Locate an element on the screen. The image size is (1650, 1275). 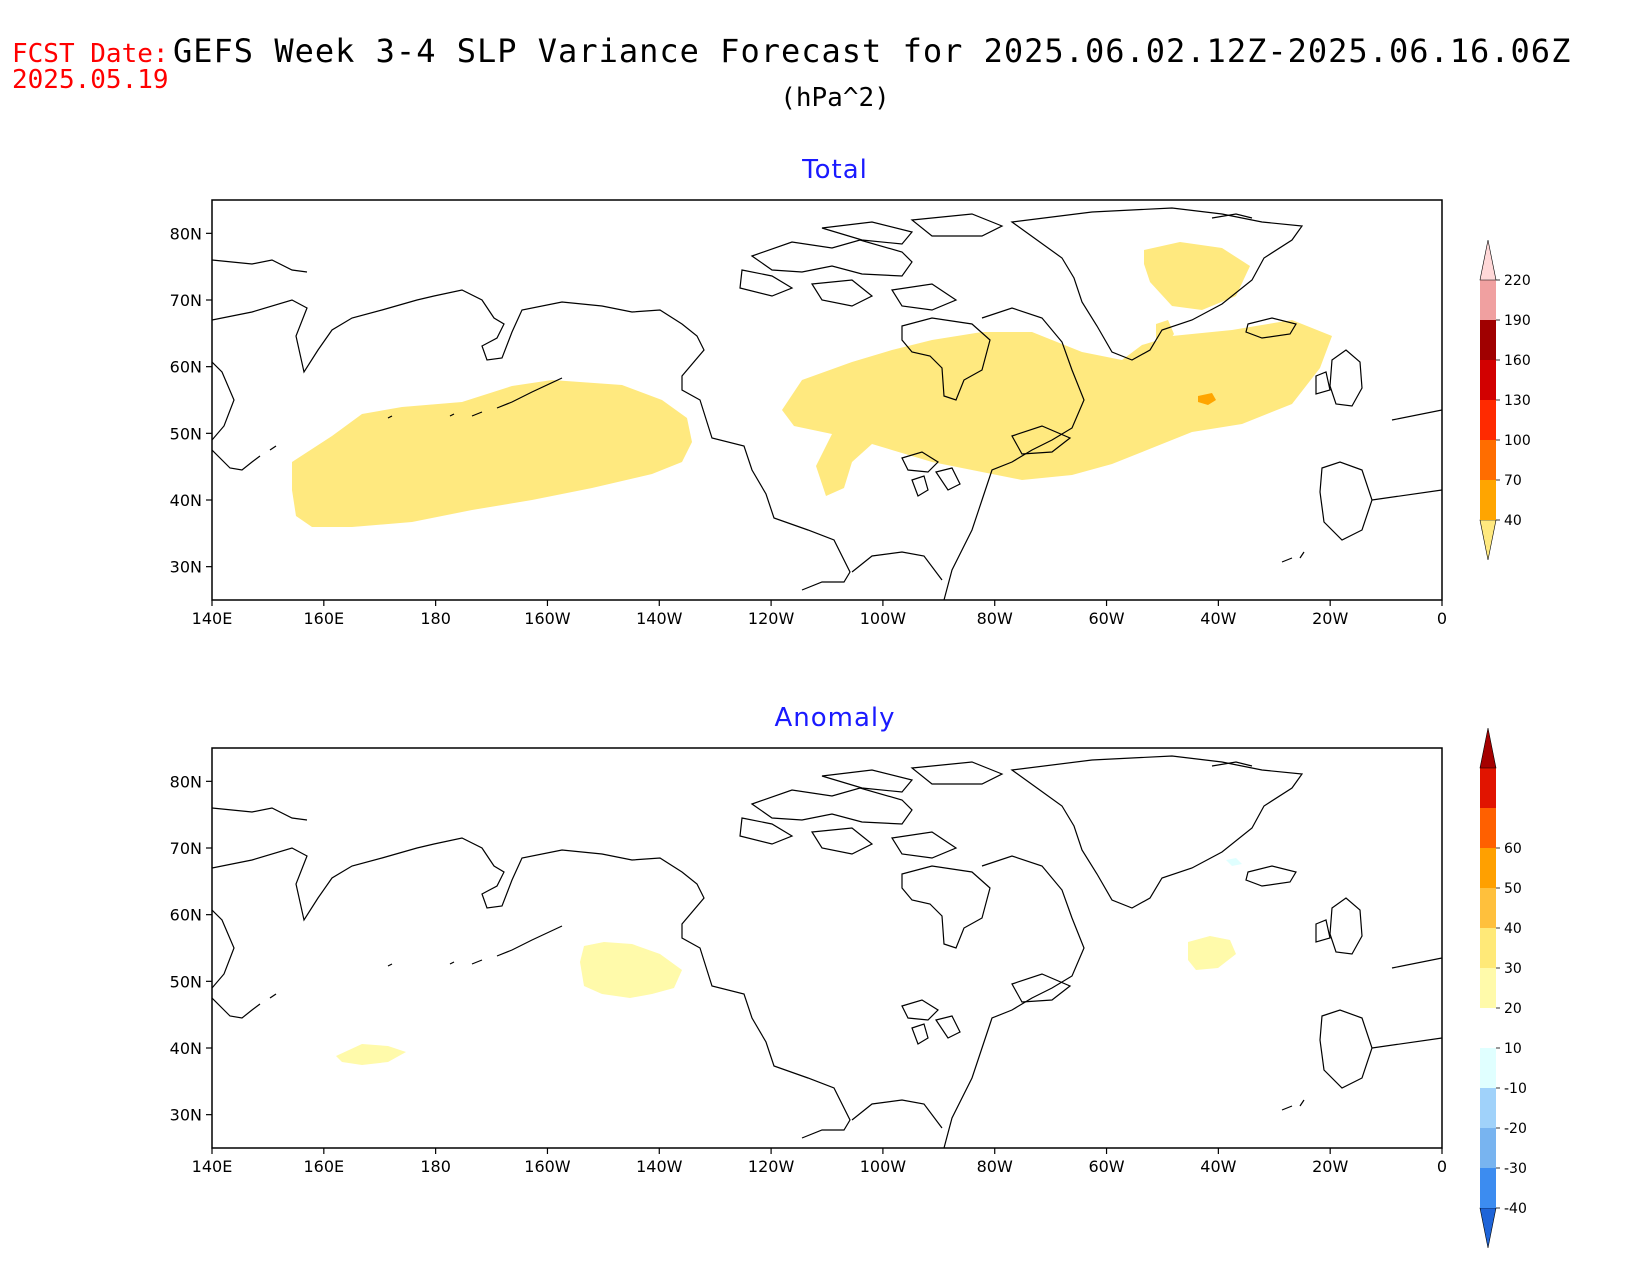
colorbar-total: 40 70 100 130 160 190 220 is located at coordinates (1505, 400).